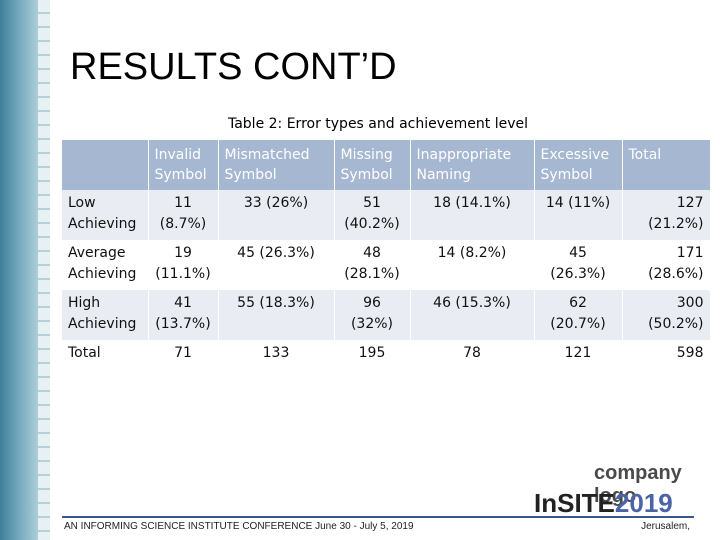  I want to click on table-cell: 133, so click(276, 356).